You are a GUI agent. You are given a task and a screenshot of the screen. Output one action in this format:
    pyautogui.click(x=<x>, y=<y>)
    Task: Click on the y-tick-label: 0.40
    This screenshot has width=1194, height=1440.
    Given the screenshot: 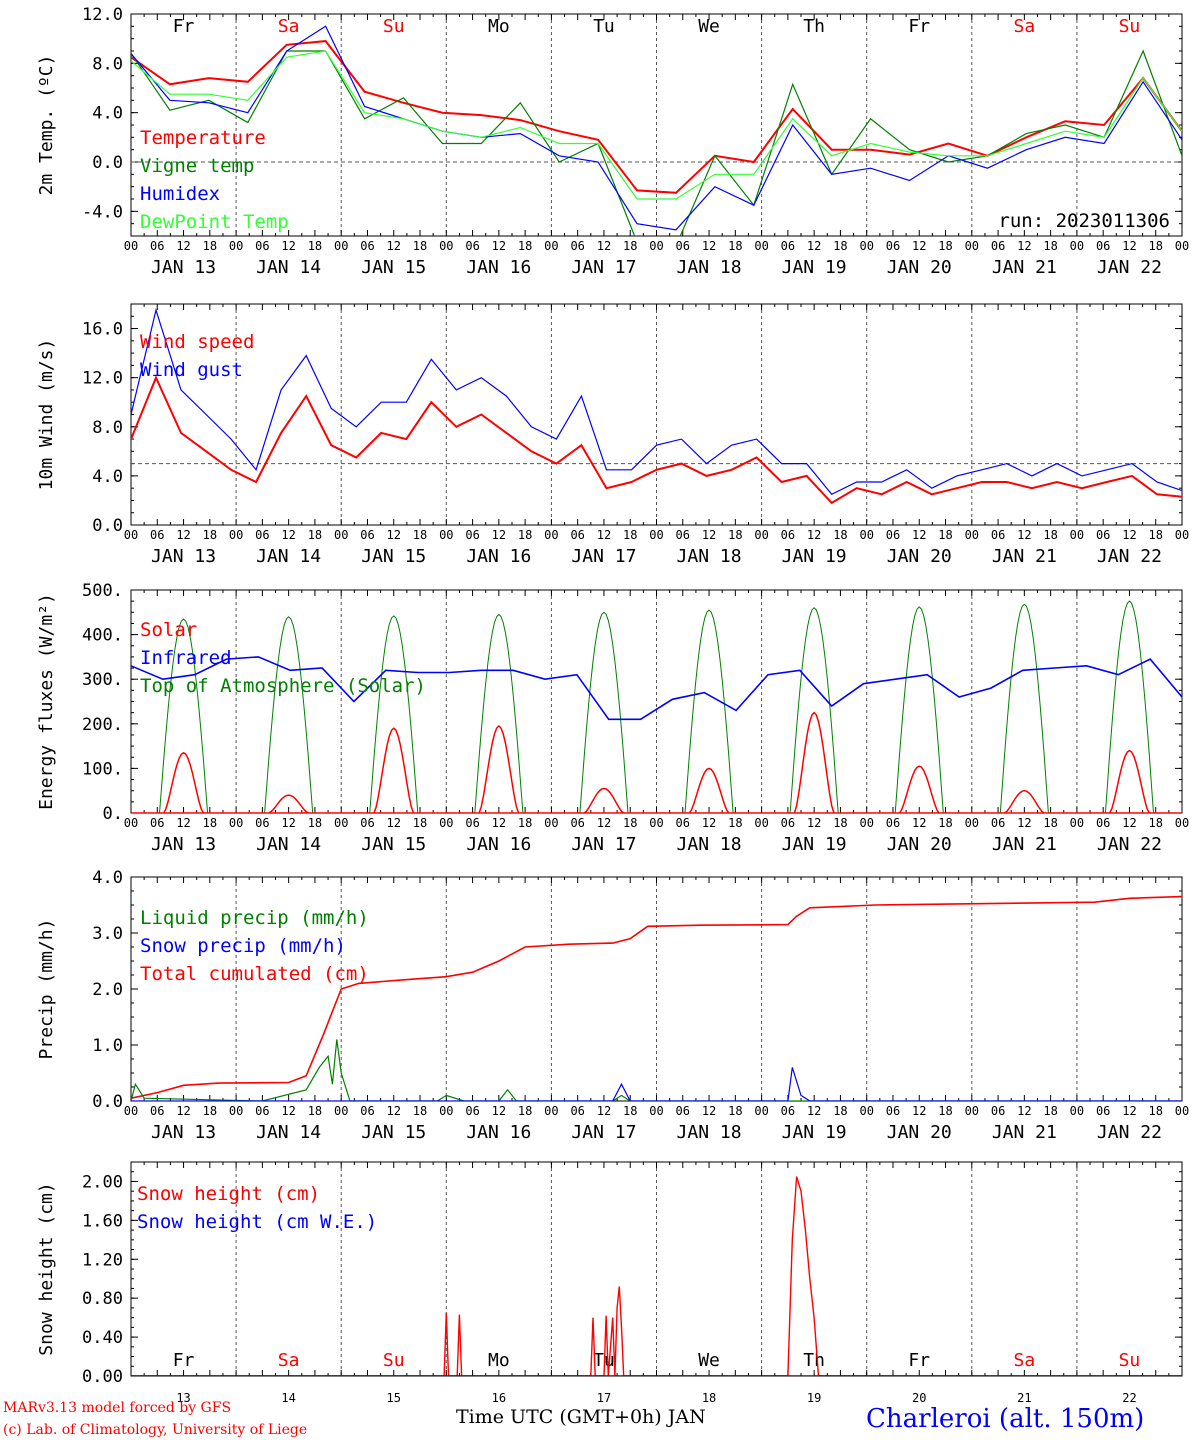 What is the action you would take?
    pyautogui.click(x=102, y=1338)
    